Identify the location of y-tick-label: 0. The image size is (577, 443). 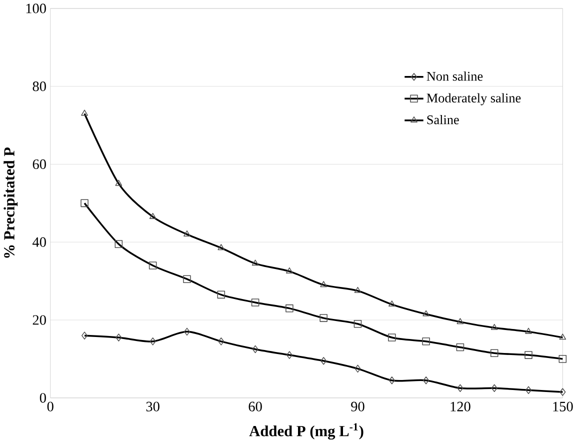
(43, 397).